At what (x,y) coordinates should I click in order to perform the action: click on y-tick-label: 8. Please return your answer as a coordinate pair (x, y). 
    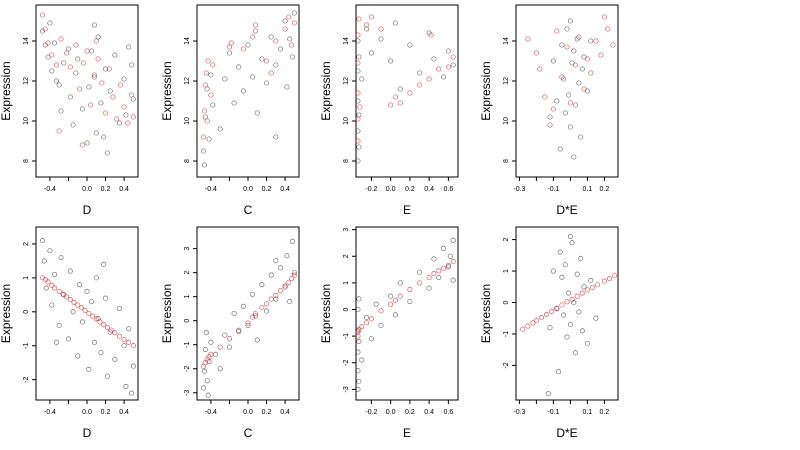
    Looking at the image, I should click on (346, 161).